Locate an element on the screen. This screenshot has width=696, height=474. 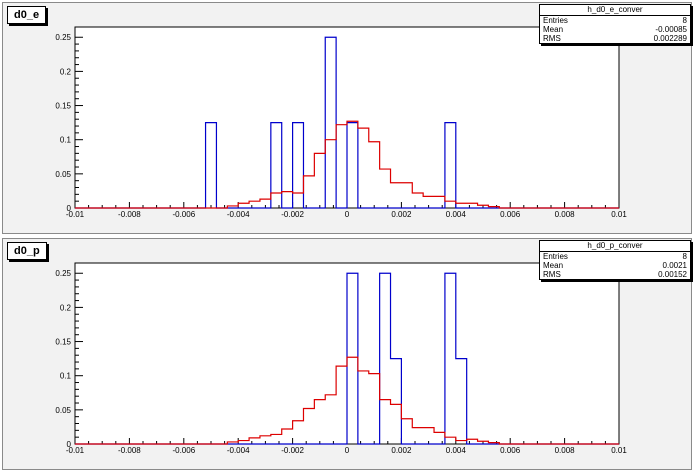
histogram-title: d0_e is located at coordinates (27, 15).